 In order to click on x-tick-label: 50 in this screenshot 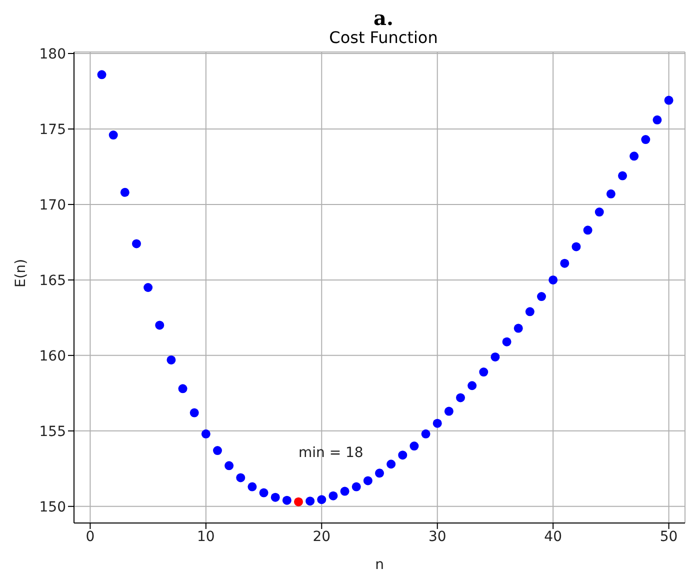, I will do `click(669, 536)`.